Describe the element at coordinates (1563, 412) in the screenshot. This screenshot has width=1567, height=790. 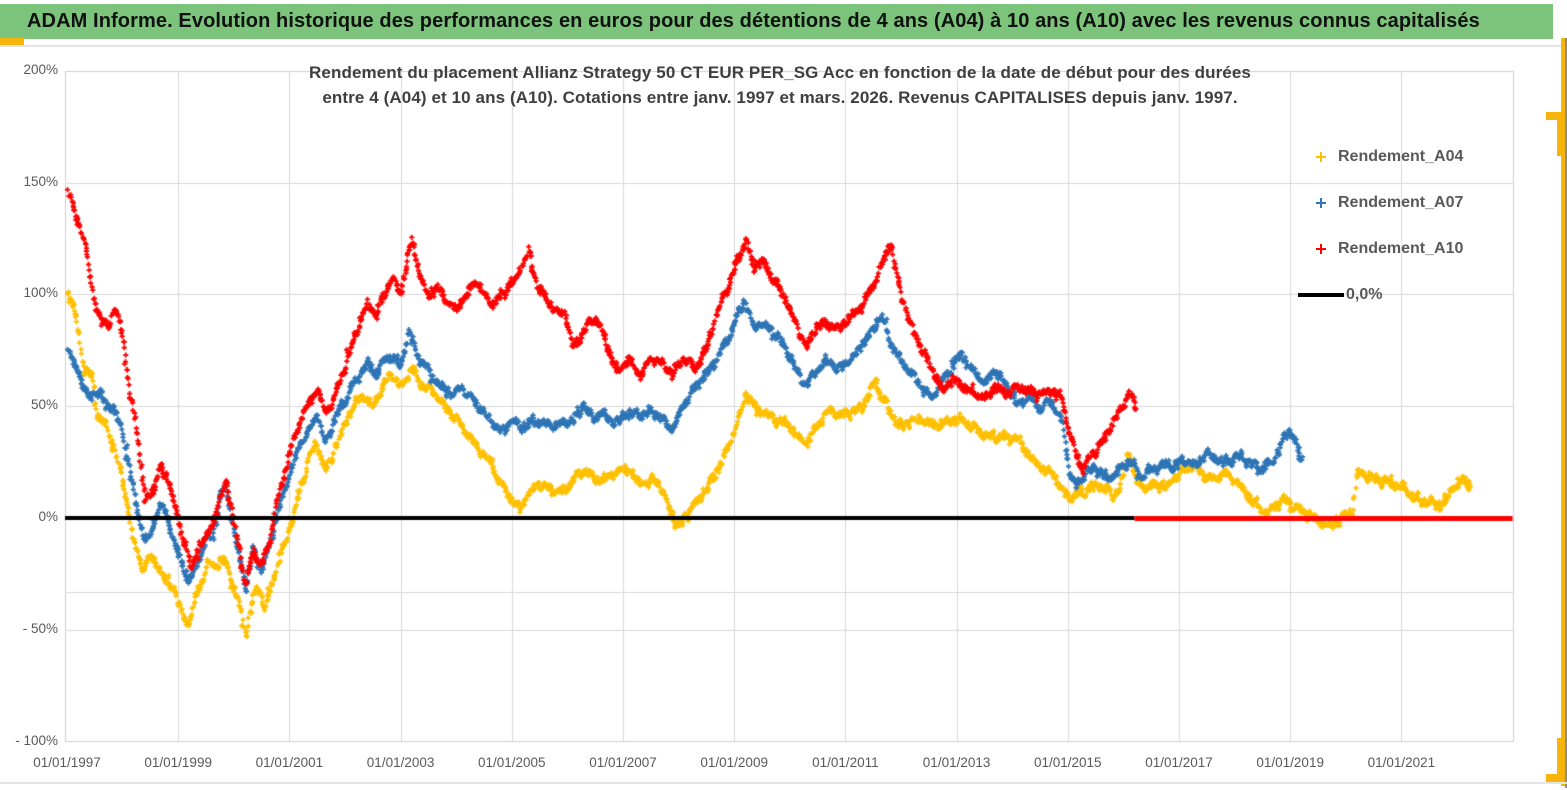
I see `gold-edge-strip-right` at that location.